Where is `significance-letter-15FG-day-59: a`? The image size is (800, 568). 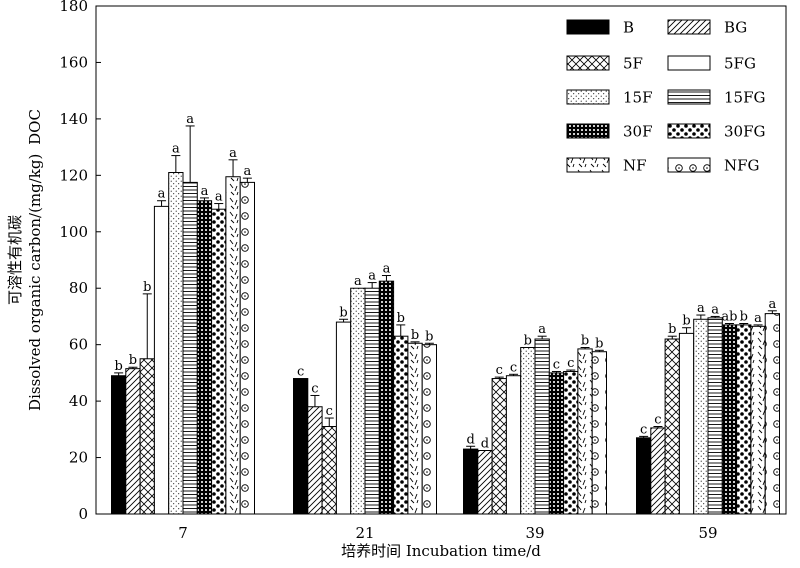 significance-letter-15FG-day-59: a is located at coordinates (715, 309).